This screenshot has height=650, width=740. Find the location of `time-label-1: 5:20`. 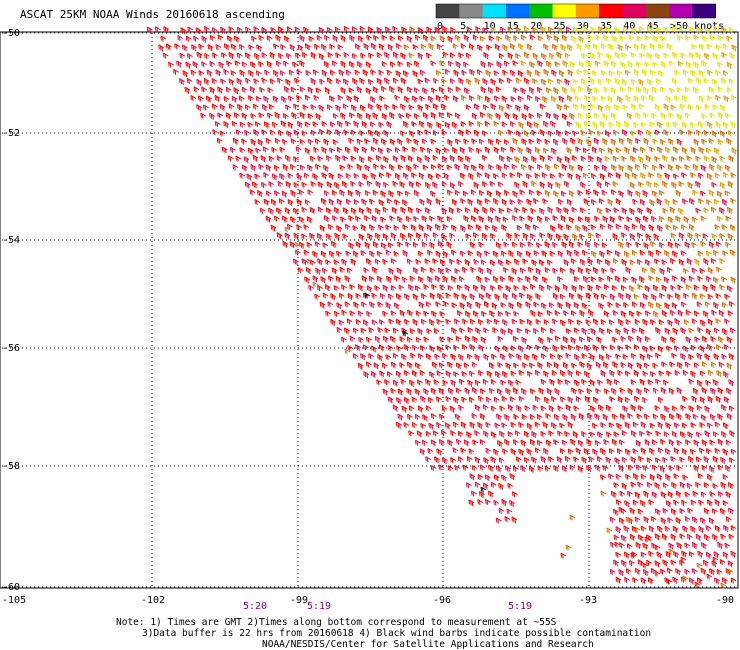

time-label-1: 5:20 is located at coordinates (255, 606).